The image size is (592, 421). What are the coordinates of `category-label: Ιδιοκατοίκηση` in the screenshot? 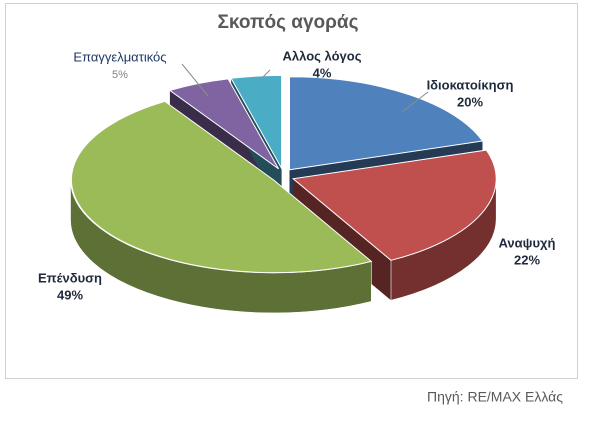 It's located at (470, 84).